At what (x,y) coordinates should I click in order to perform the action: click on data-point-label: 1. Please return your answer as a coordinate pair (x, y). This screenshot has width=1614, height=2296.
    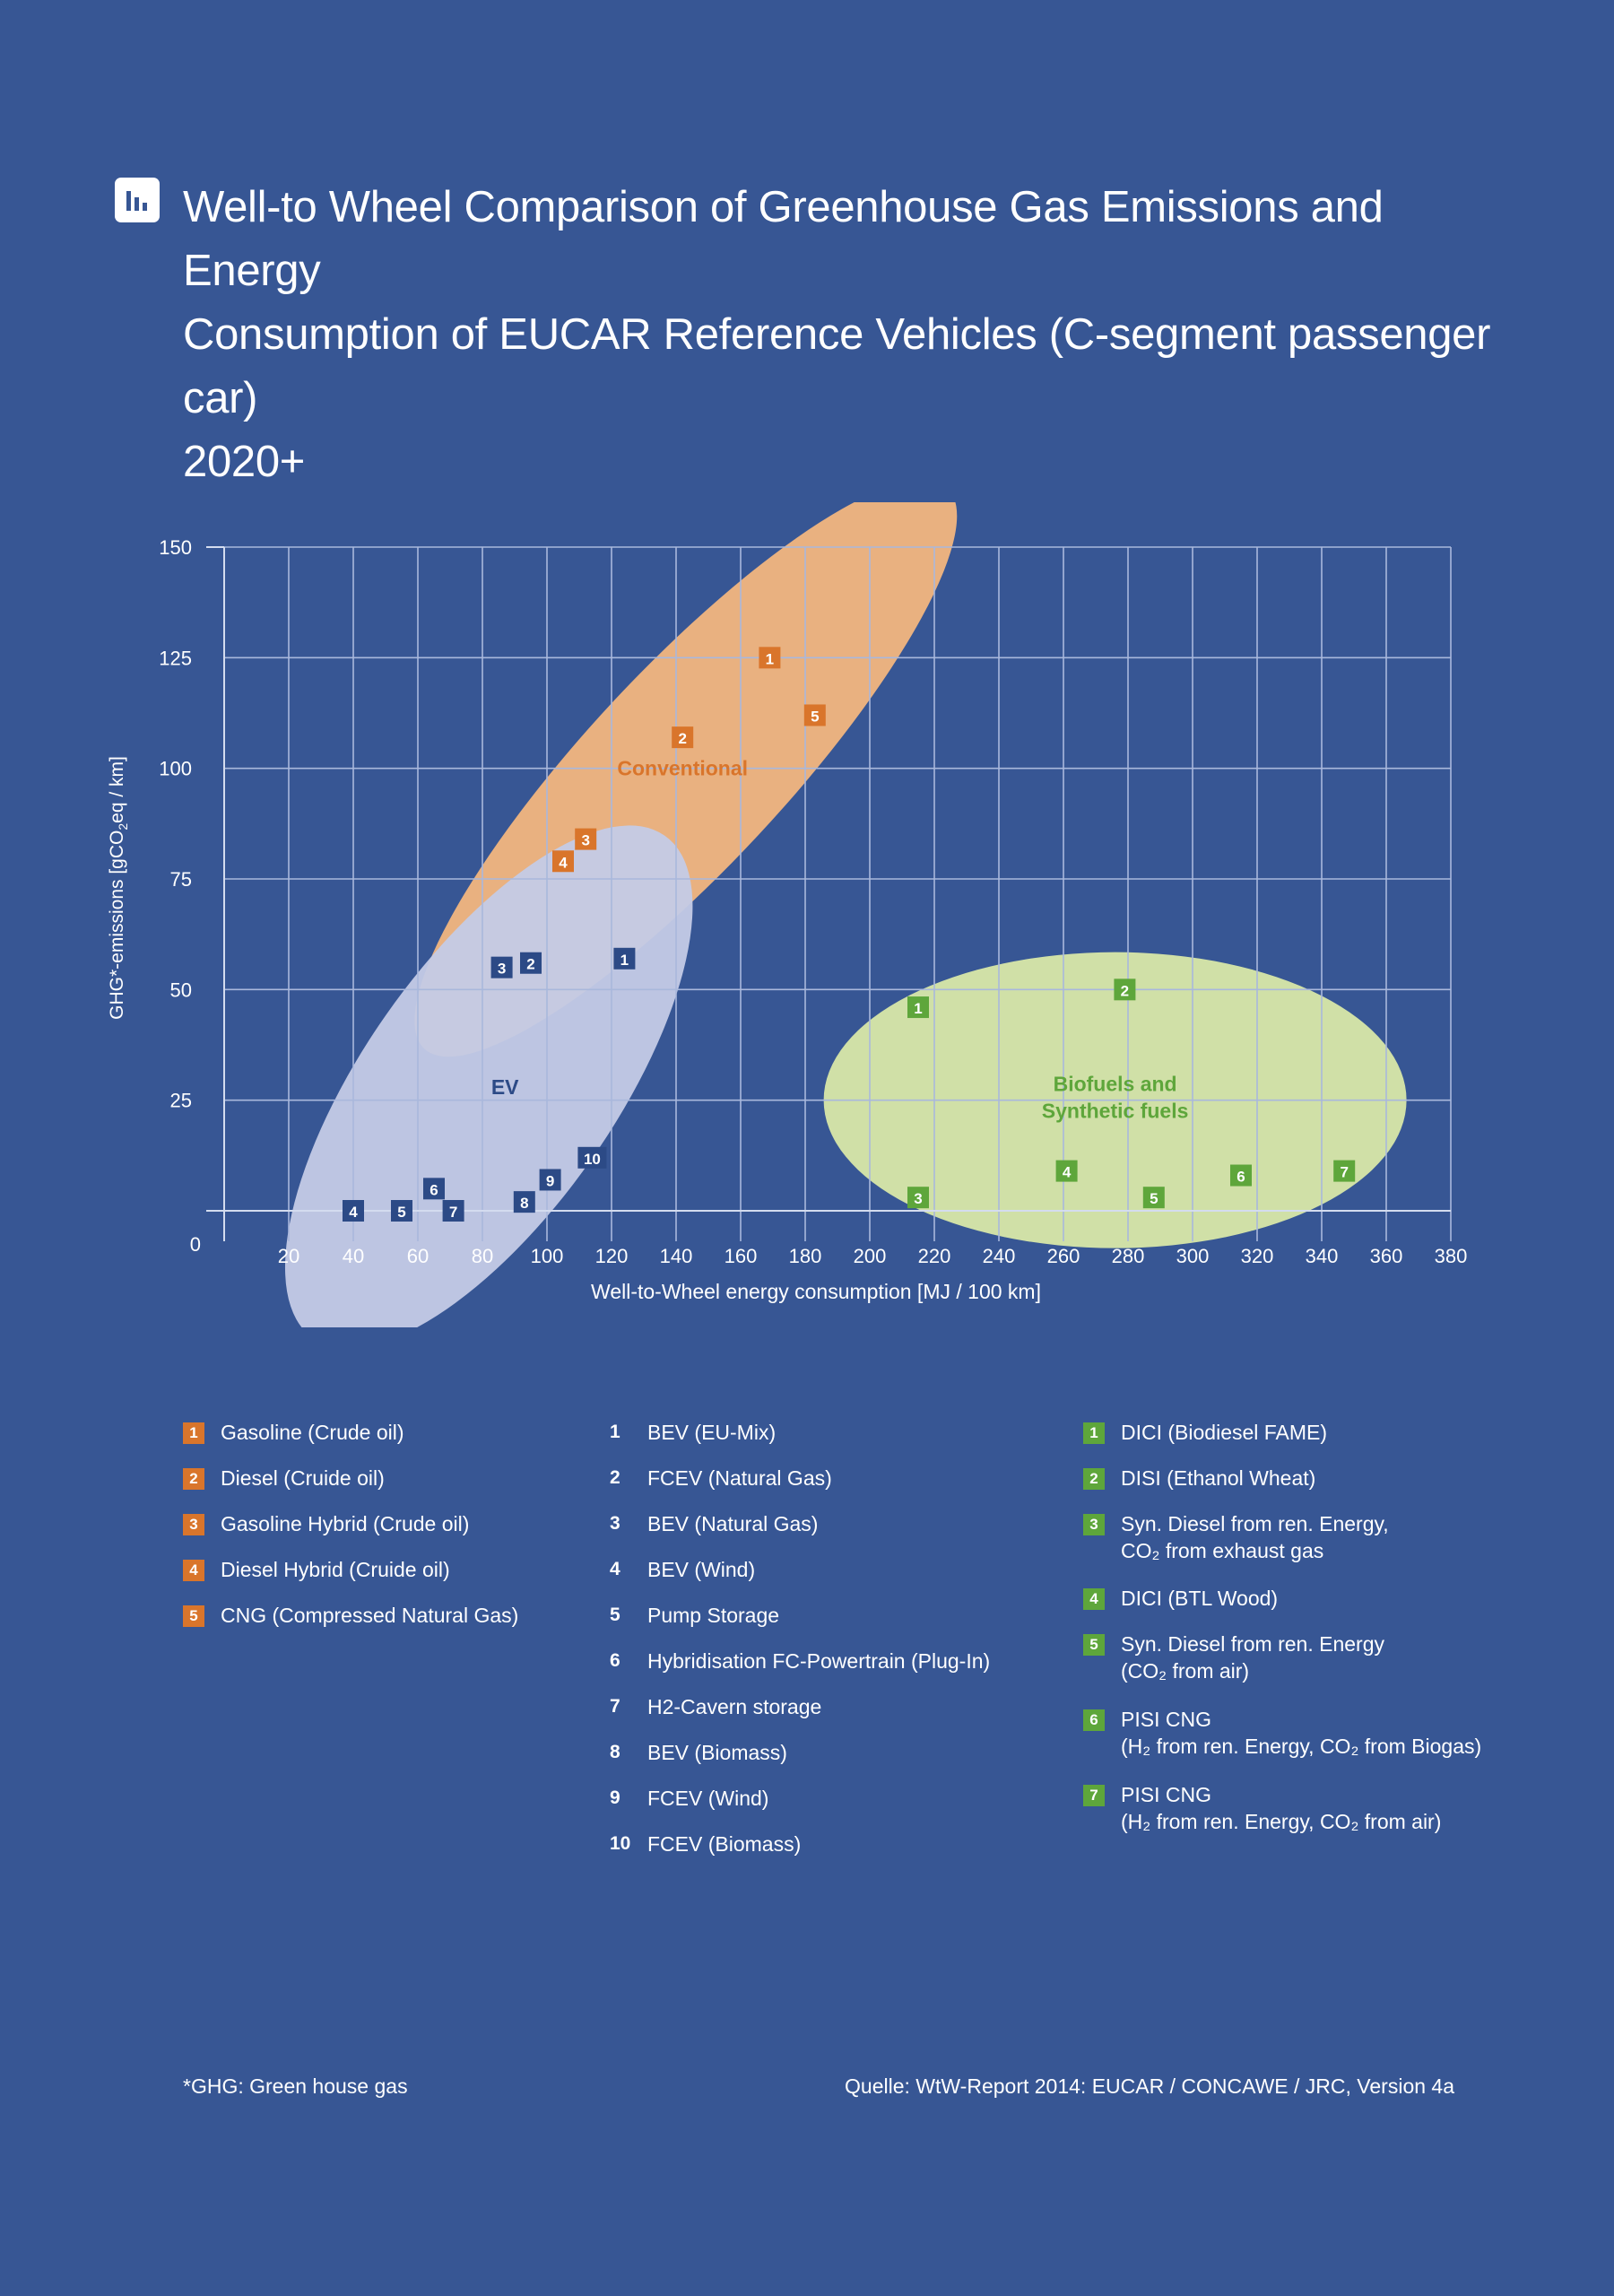
    Looking at the image, I should click on (770, 658).